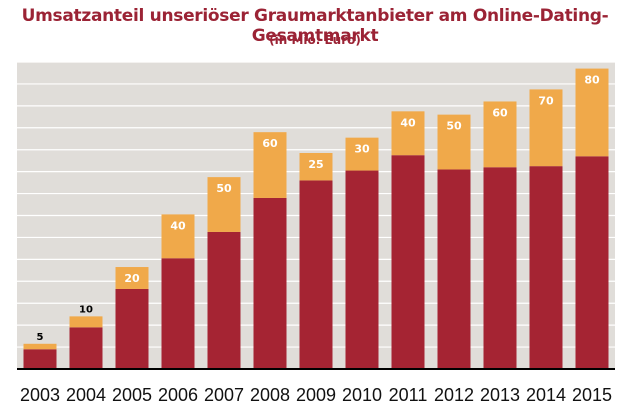 The height and width of the screenshot is (412, 630). What do you see at coordinates (592, 80) in the screenshot?
I see `data-label-2015: 80` at bounding box center [592, 80].